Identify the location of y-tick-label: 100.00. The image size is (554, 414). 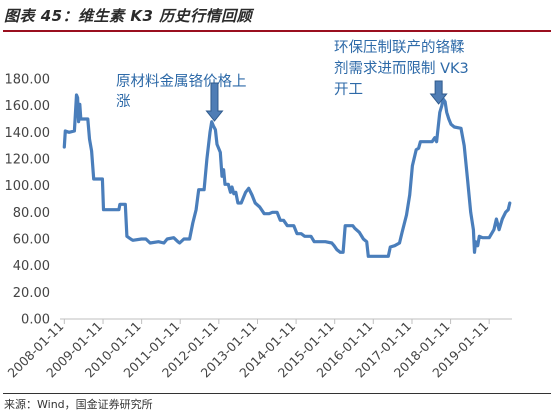
(28, 186).